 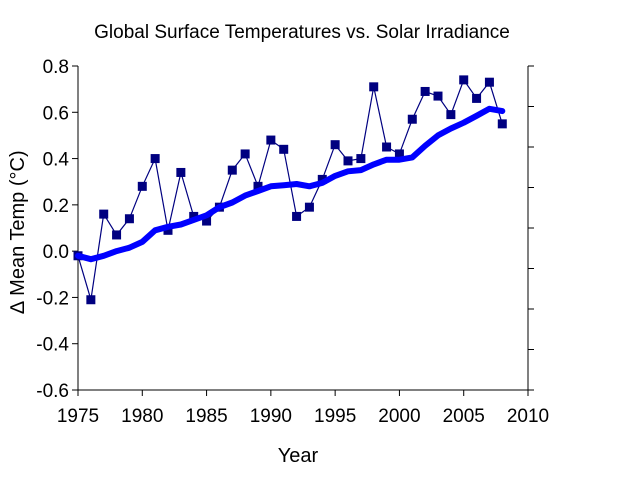 What do you see at coordinates (56, 113) in the screenshot?
I see `y-tick-label: 0.6` at bounding box center [56, 113].